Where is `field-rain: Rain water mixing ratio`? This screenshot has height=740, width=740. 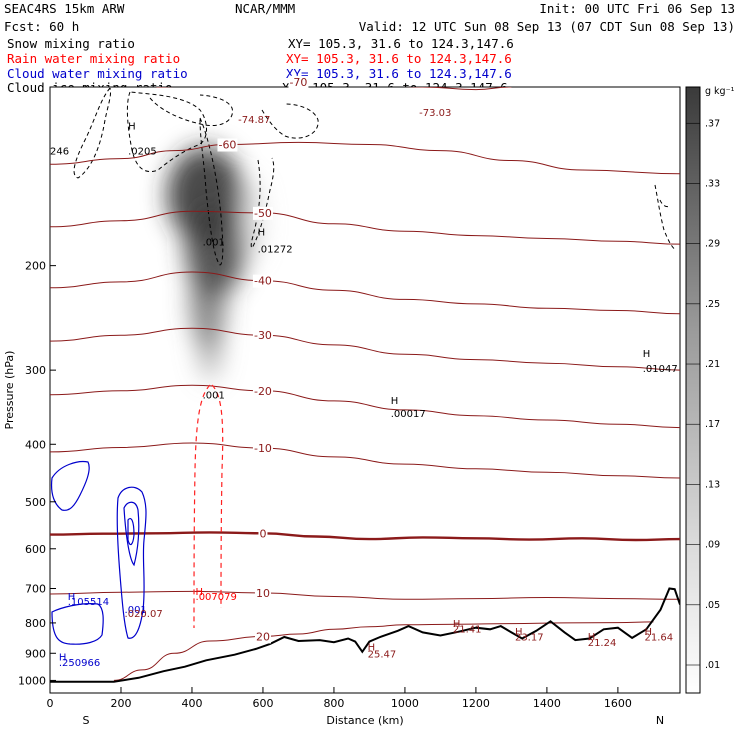
field-rain: Rain water mixing ratio is located at coordinates (93, 58).